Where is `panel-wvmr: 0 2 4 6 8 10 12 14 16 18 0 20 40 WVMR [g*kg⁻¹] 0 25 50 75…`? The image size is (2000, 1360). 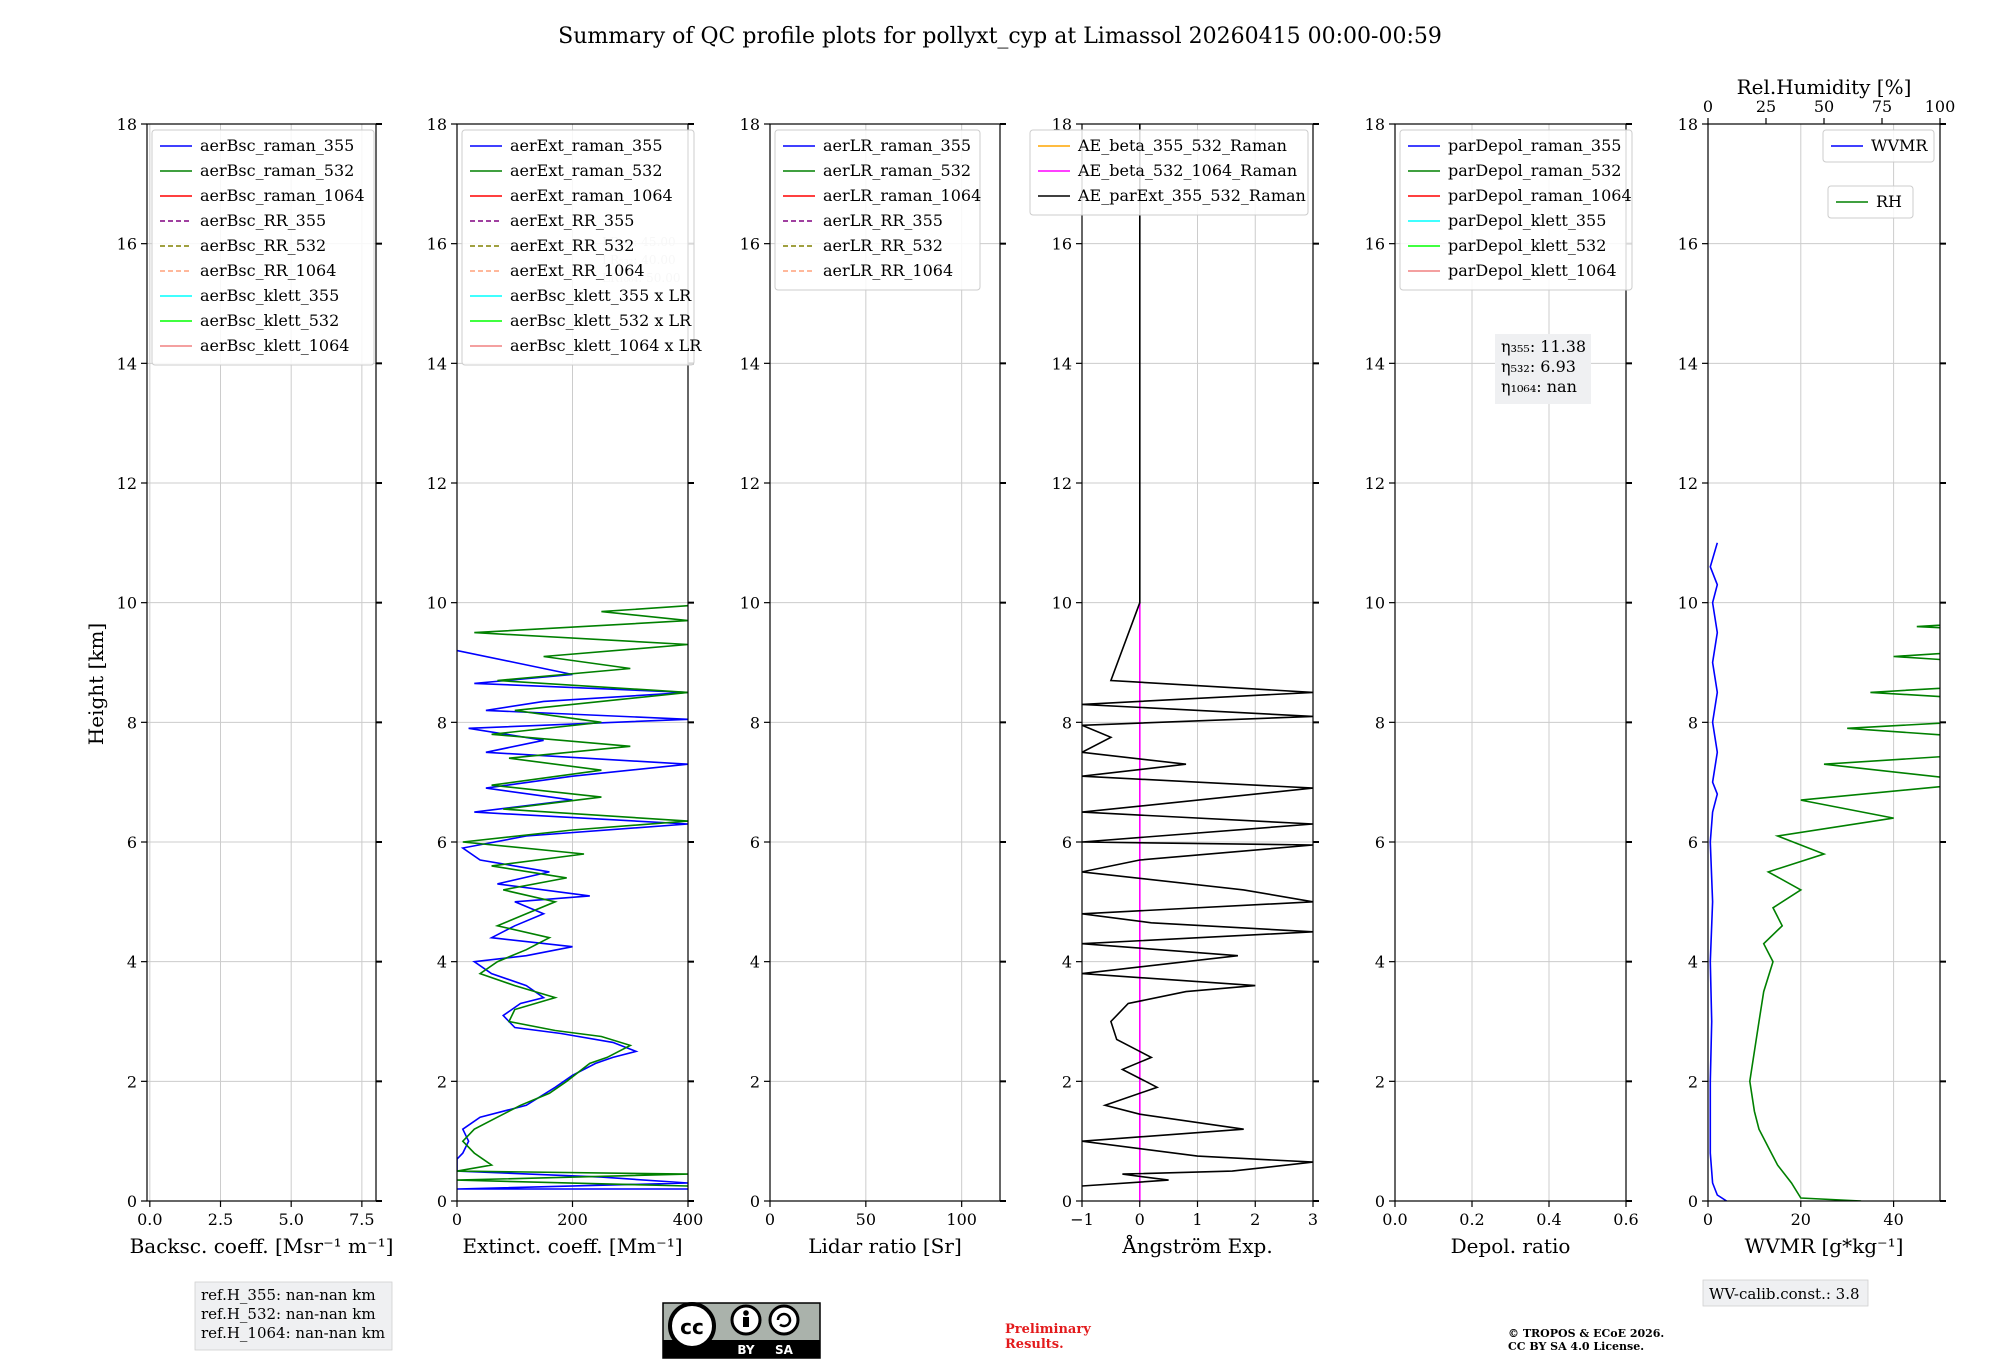 panel-wvmr: 0 2 4 6 8 10 12 14 16 18 0 20 40 WVMR [g*kg⁻¹] 0 25 50 75… is located at coordinates (1817, 666).